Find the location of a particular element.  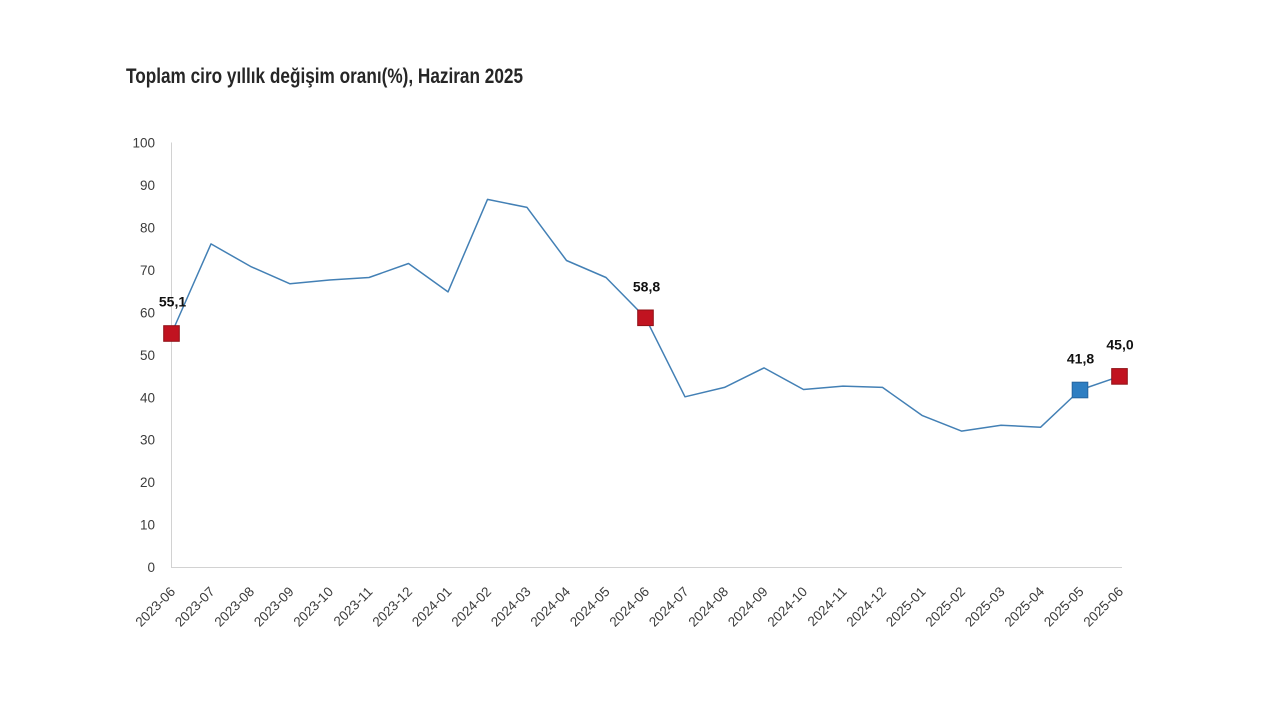

svg-text: 80 is located at coordinates (147, 228).